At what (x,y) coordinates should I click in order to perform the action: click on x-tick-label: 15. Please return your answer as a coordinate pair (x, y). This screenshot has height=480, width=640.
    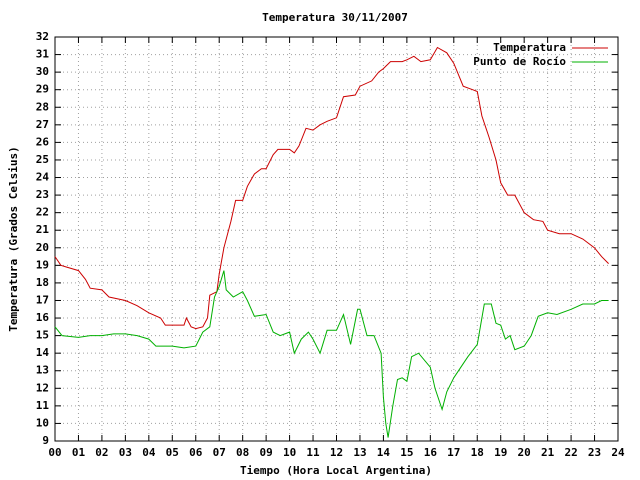
    Looking at the image, I should click on (406, 452).